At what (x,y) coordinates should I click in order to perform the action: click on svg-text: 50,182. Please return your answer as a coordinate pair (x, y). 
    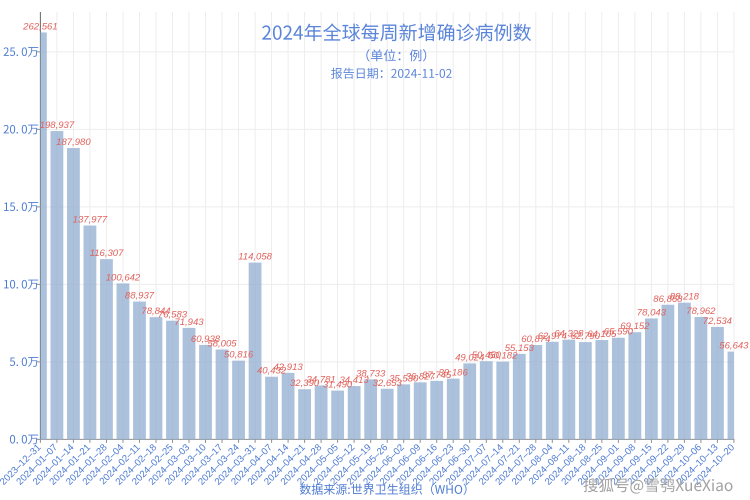
    Looking at the image, I should click on (503, 356).